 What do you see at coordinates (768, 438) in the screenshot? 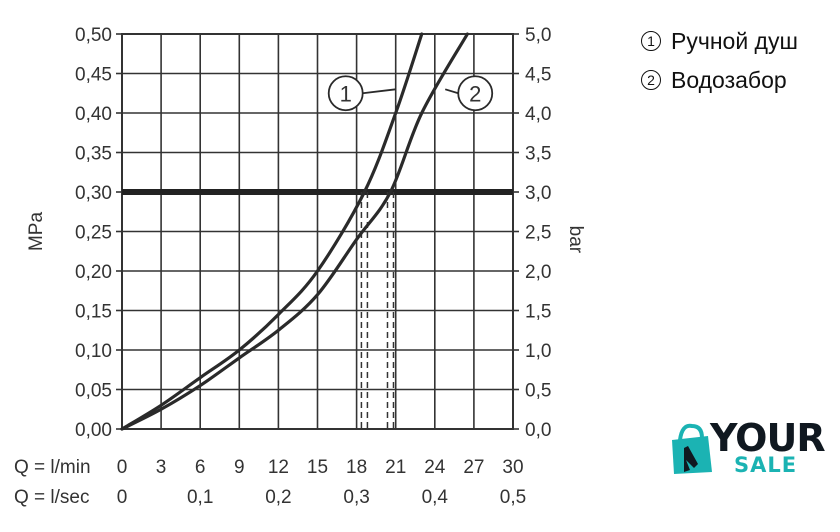
I see `logo-word-your: YOUR` at bounding box center [768, 438].